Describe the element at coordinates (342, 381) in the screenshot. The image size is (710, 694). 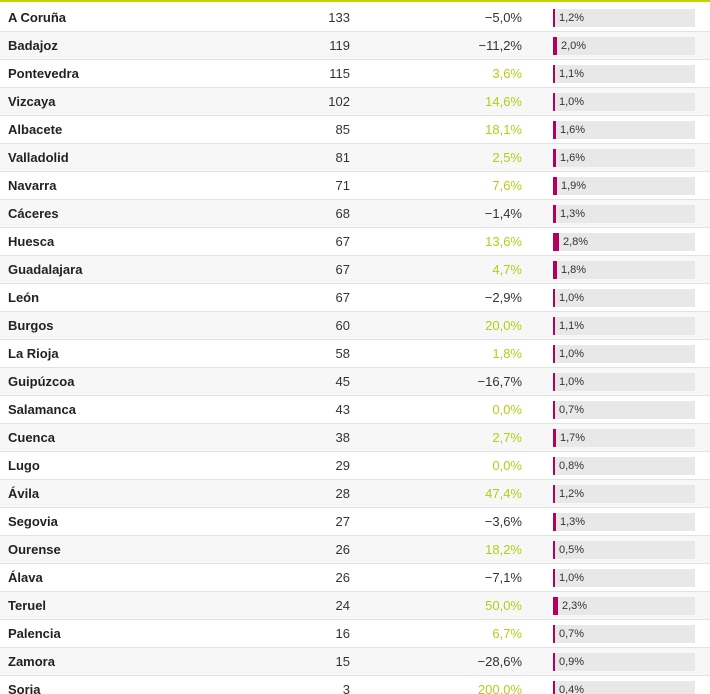
I see `count-value: 45` at that location.